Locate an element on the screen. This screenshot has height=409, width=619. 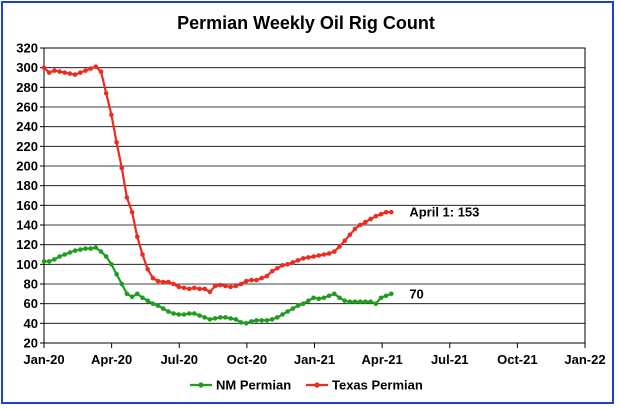
y-tick-label: 140 is located at coordinates (27, 225).